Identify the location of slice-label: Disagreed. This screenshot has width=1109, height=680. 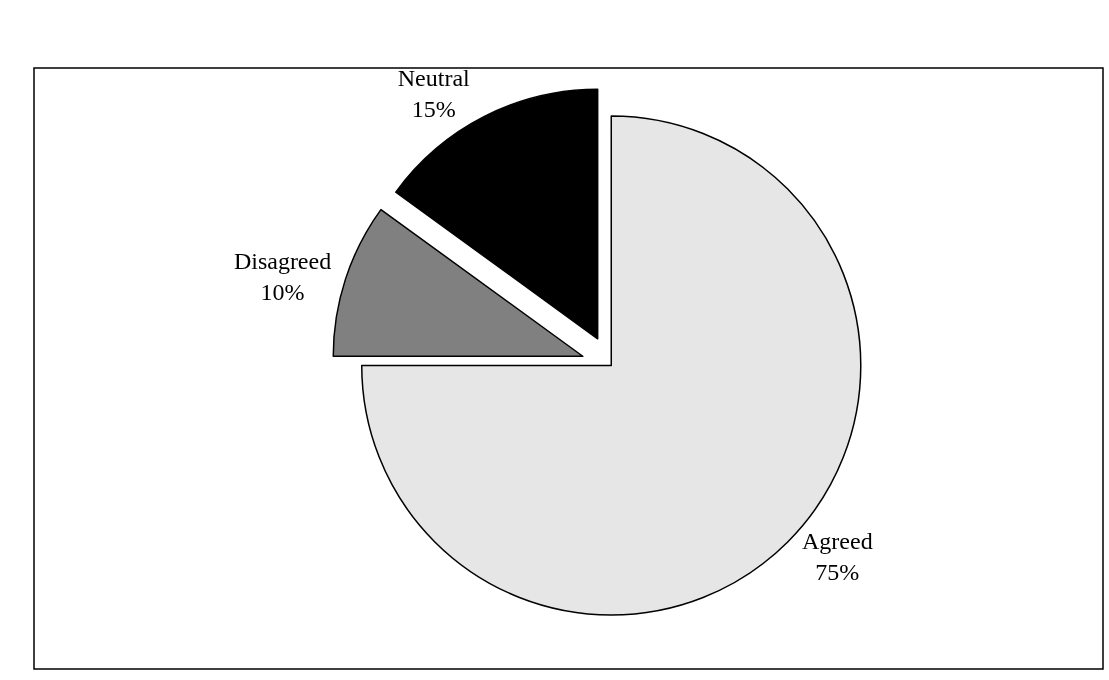
(282, 260).